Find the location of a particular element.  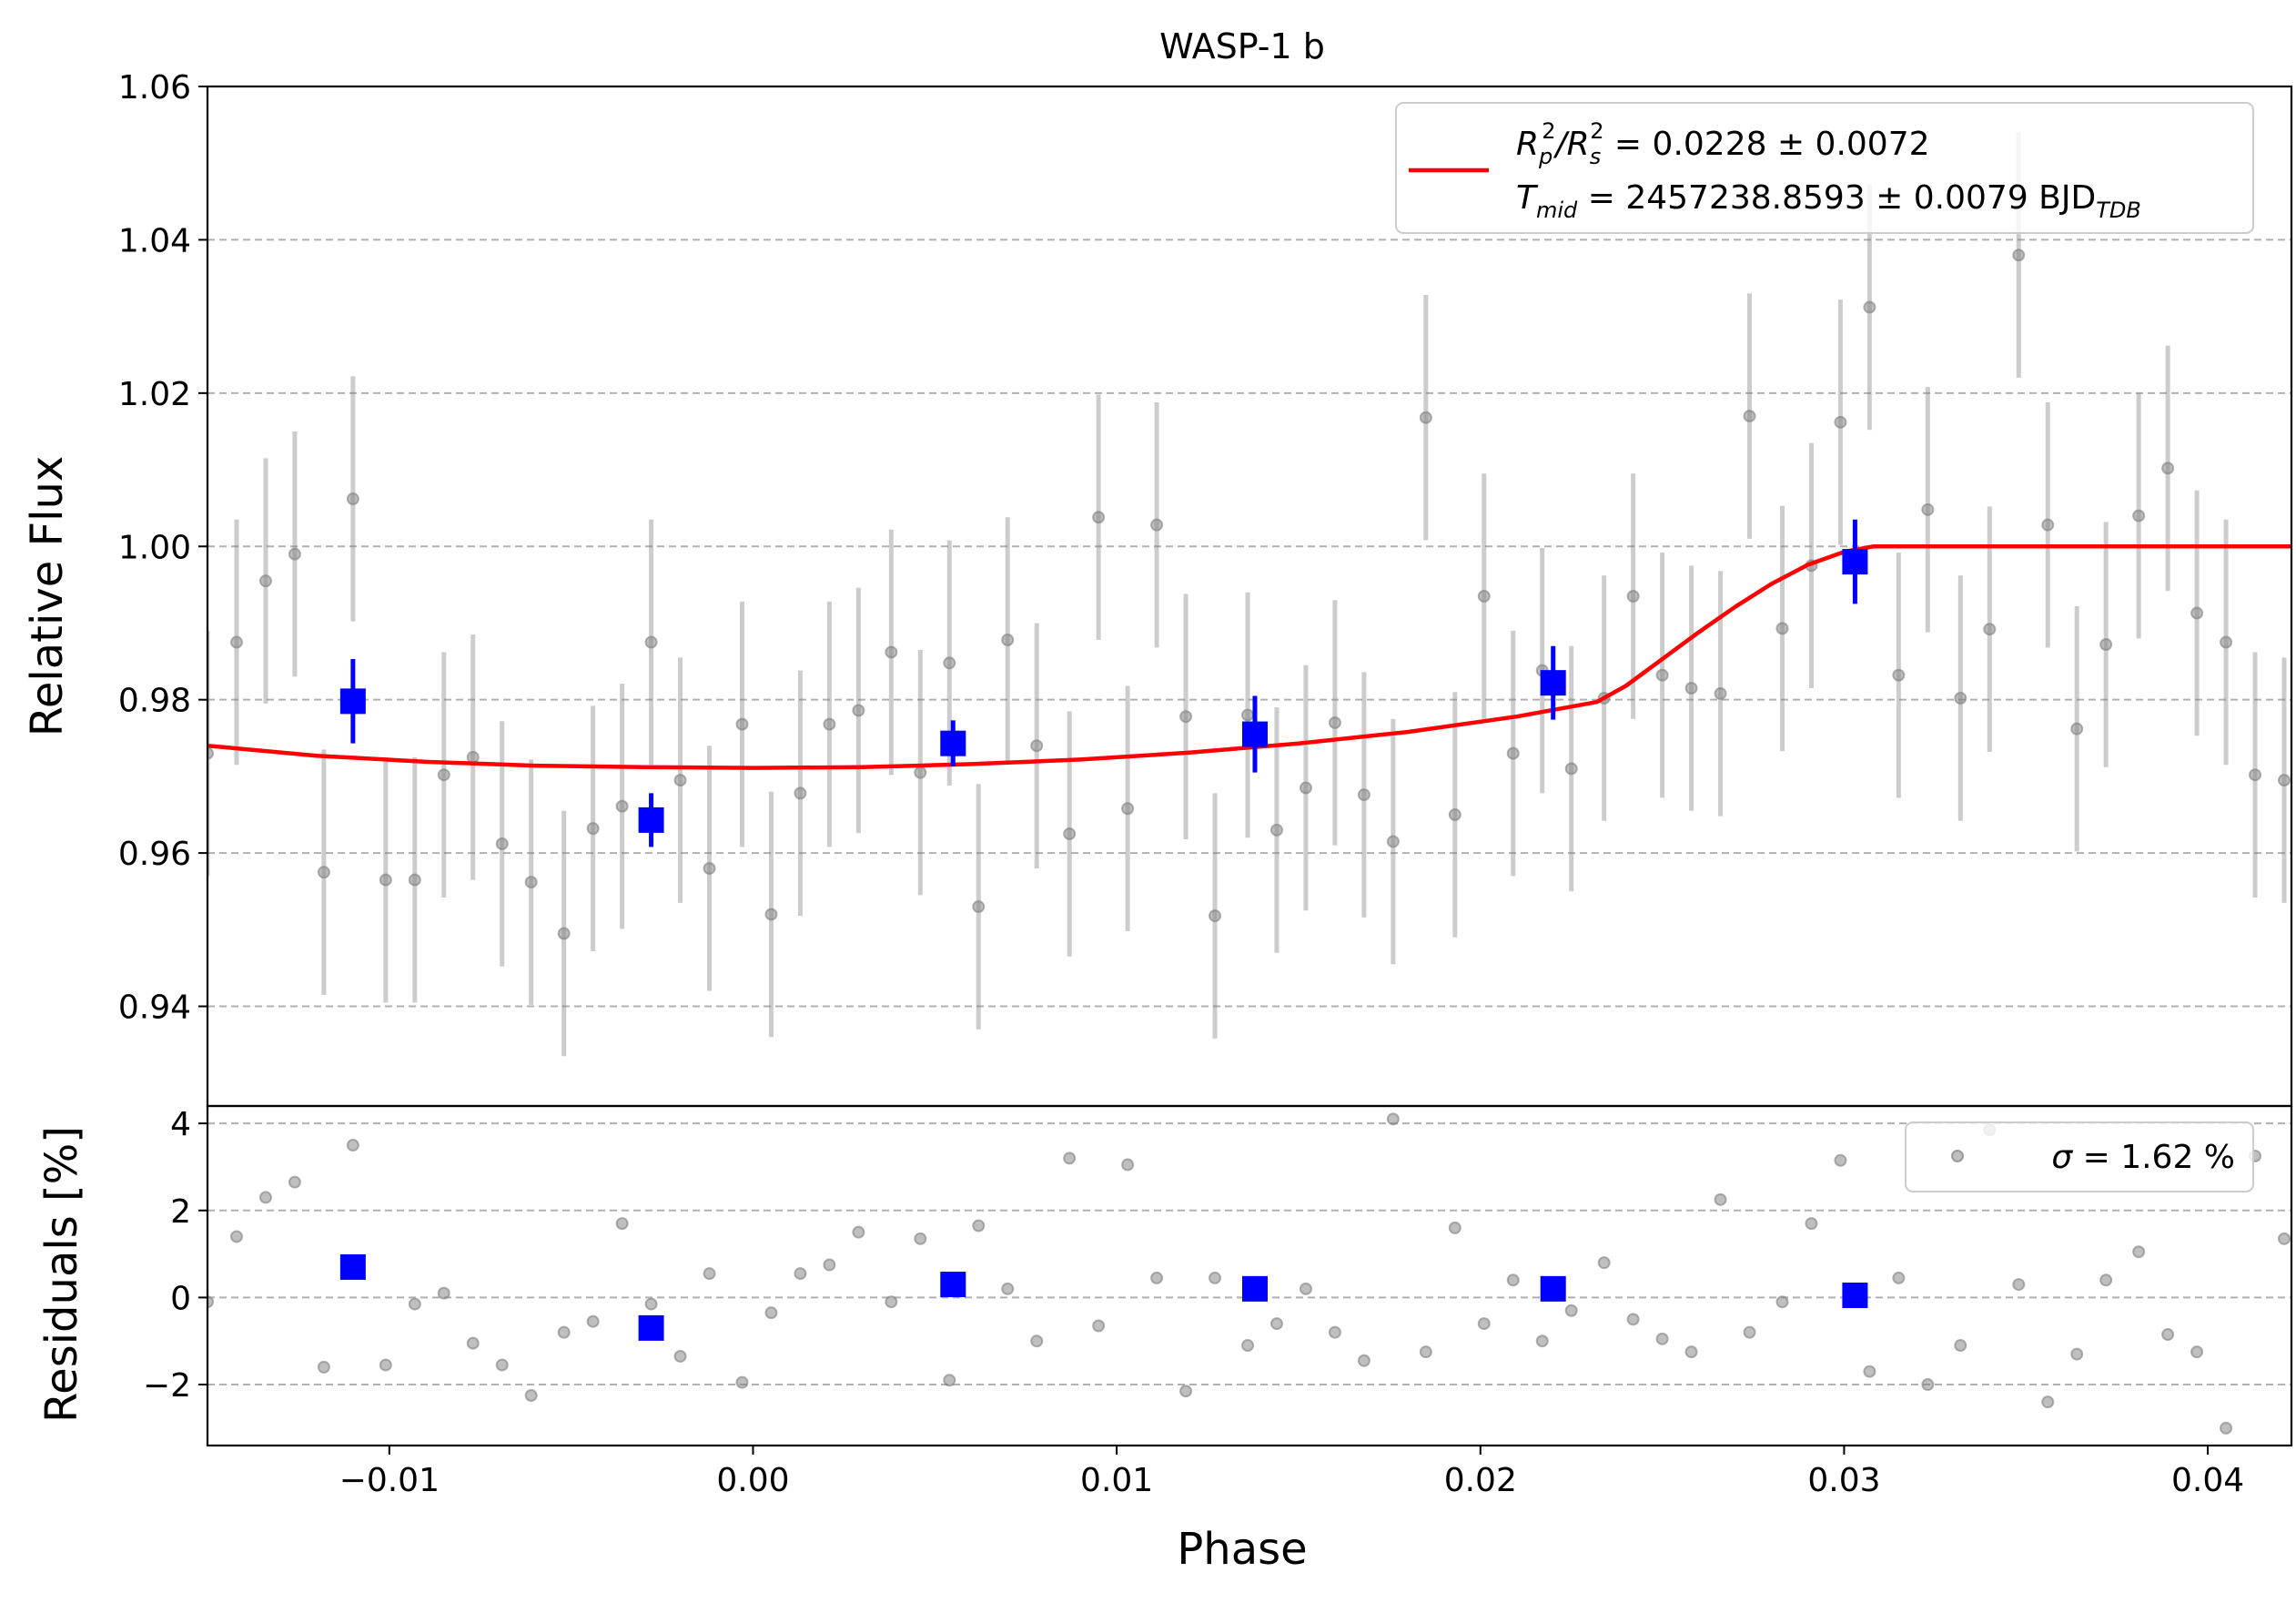

legend-residual-marker is located at coordinates (1958, 1156).